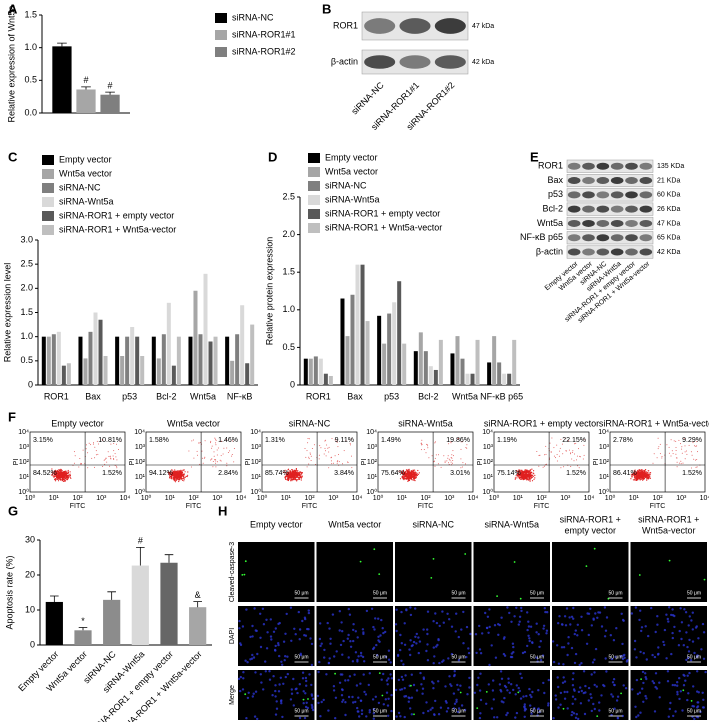 This screenshot has height=722, width=709. Describe the element at coordinates (48, 202) in the screenshot. I see `legend-swatch` at that location.